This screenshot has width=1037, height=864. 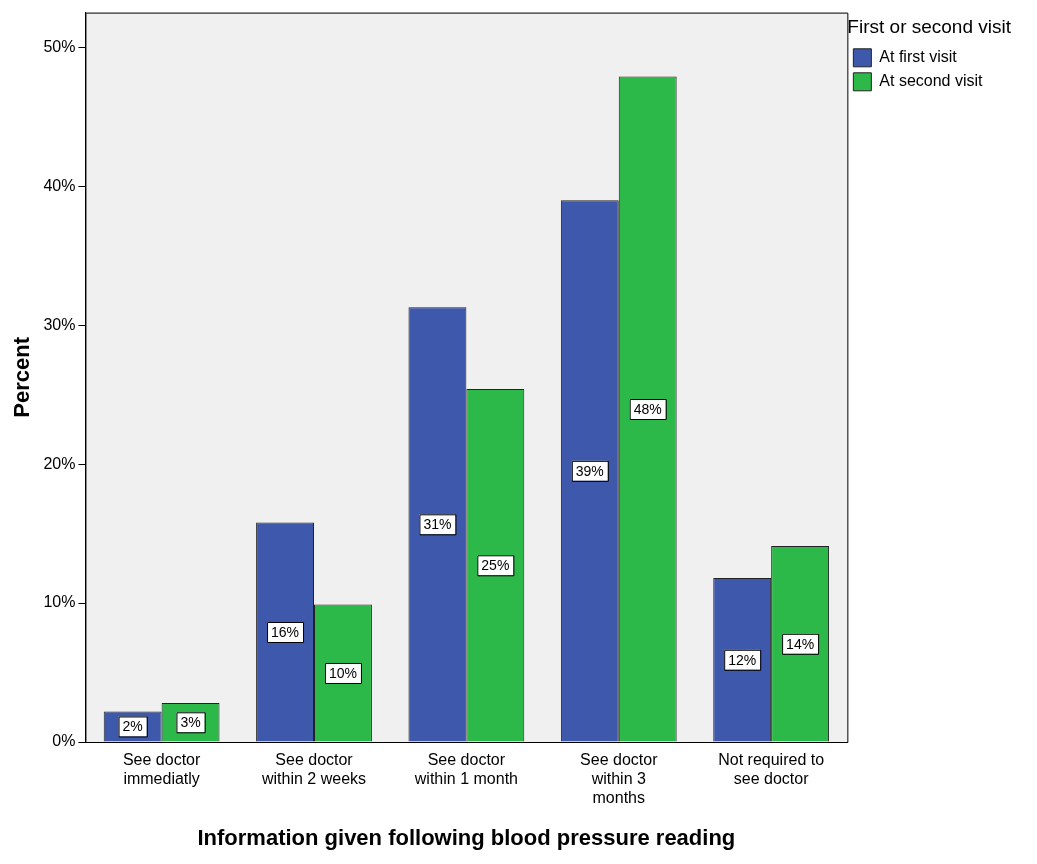 I want to click on data-label: 25%, so click(x=495, y=565).